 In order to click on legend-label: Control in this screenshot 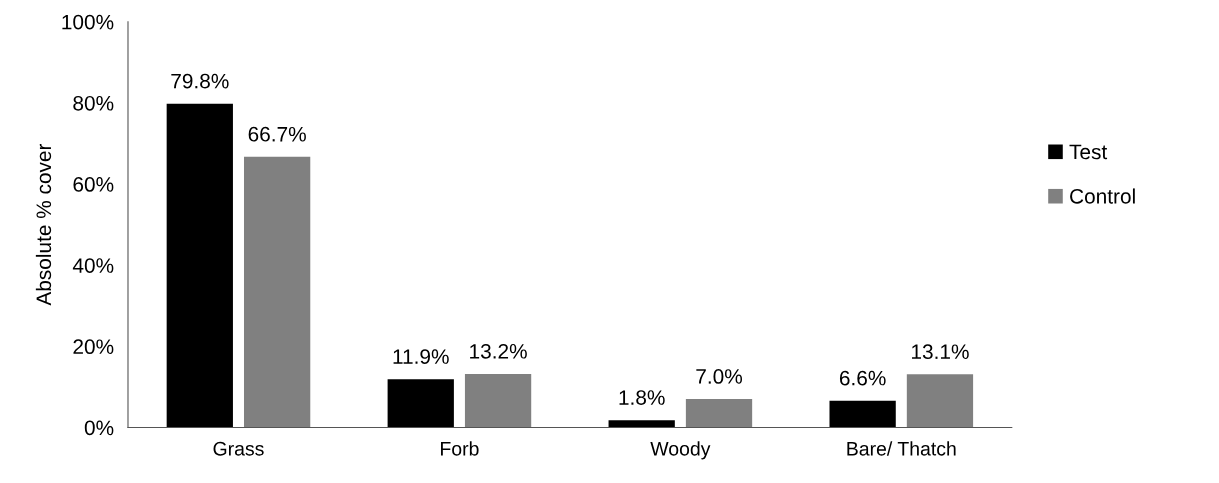, I will do `click(1102, 196)`.